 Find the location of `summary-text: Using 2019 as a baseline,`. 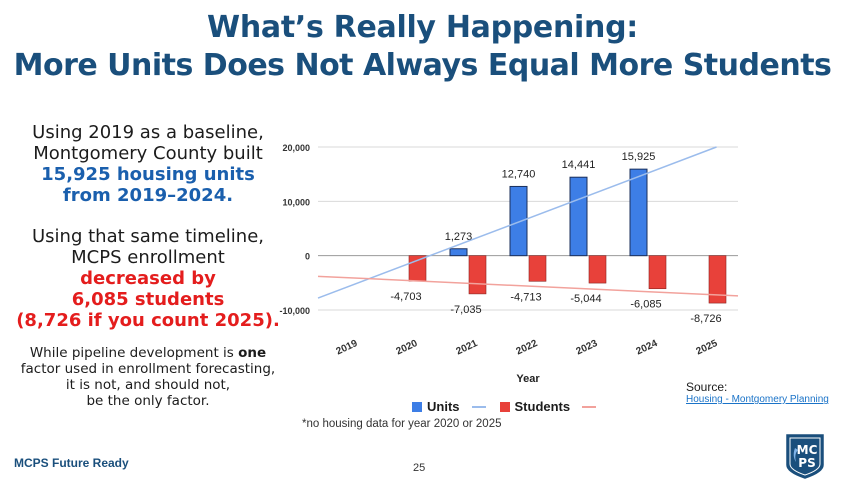

summary-text: Using 2019 as a baseline, is located at coordinates (148, 132).